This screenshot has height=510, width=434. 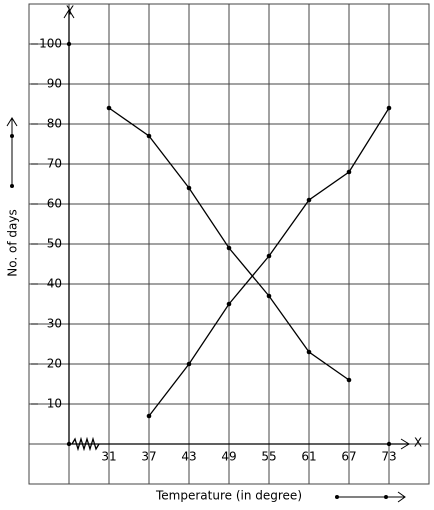 I want to click on x-tick-label: 31, so click(x=108, y=457).